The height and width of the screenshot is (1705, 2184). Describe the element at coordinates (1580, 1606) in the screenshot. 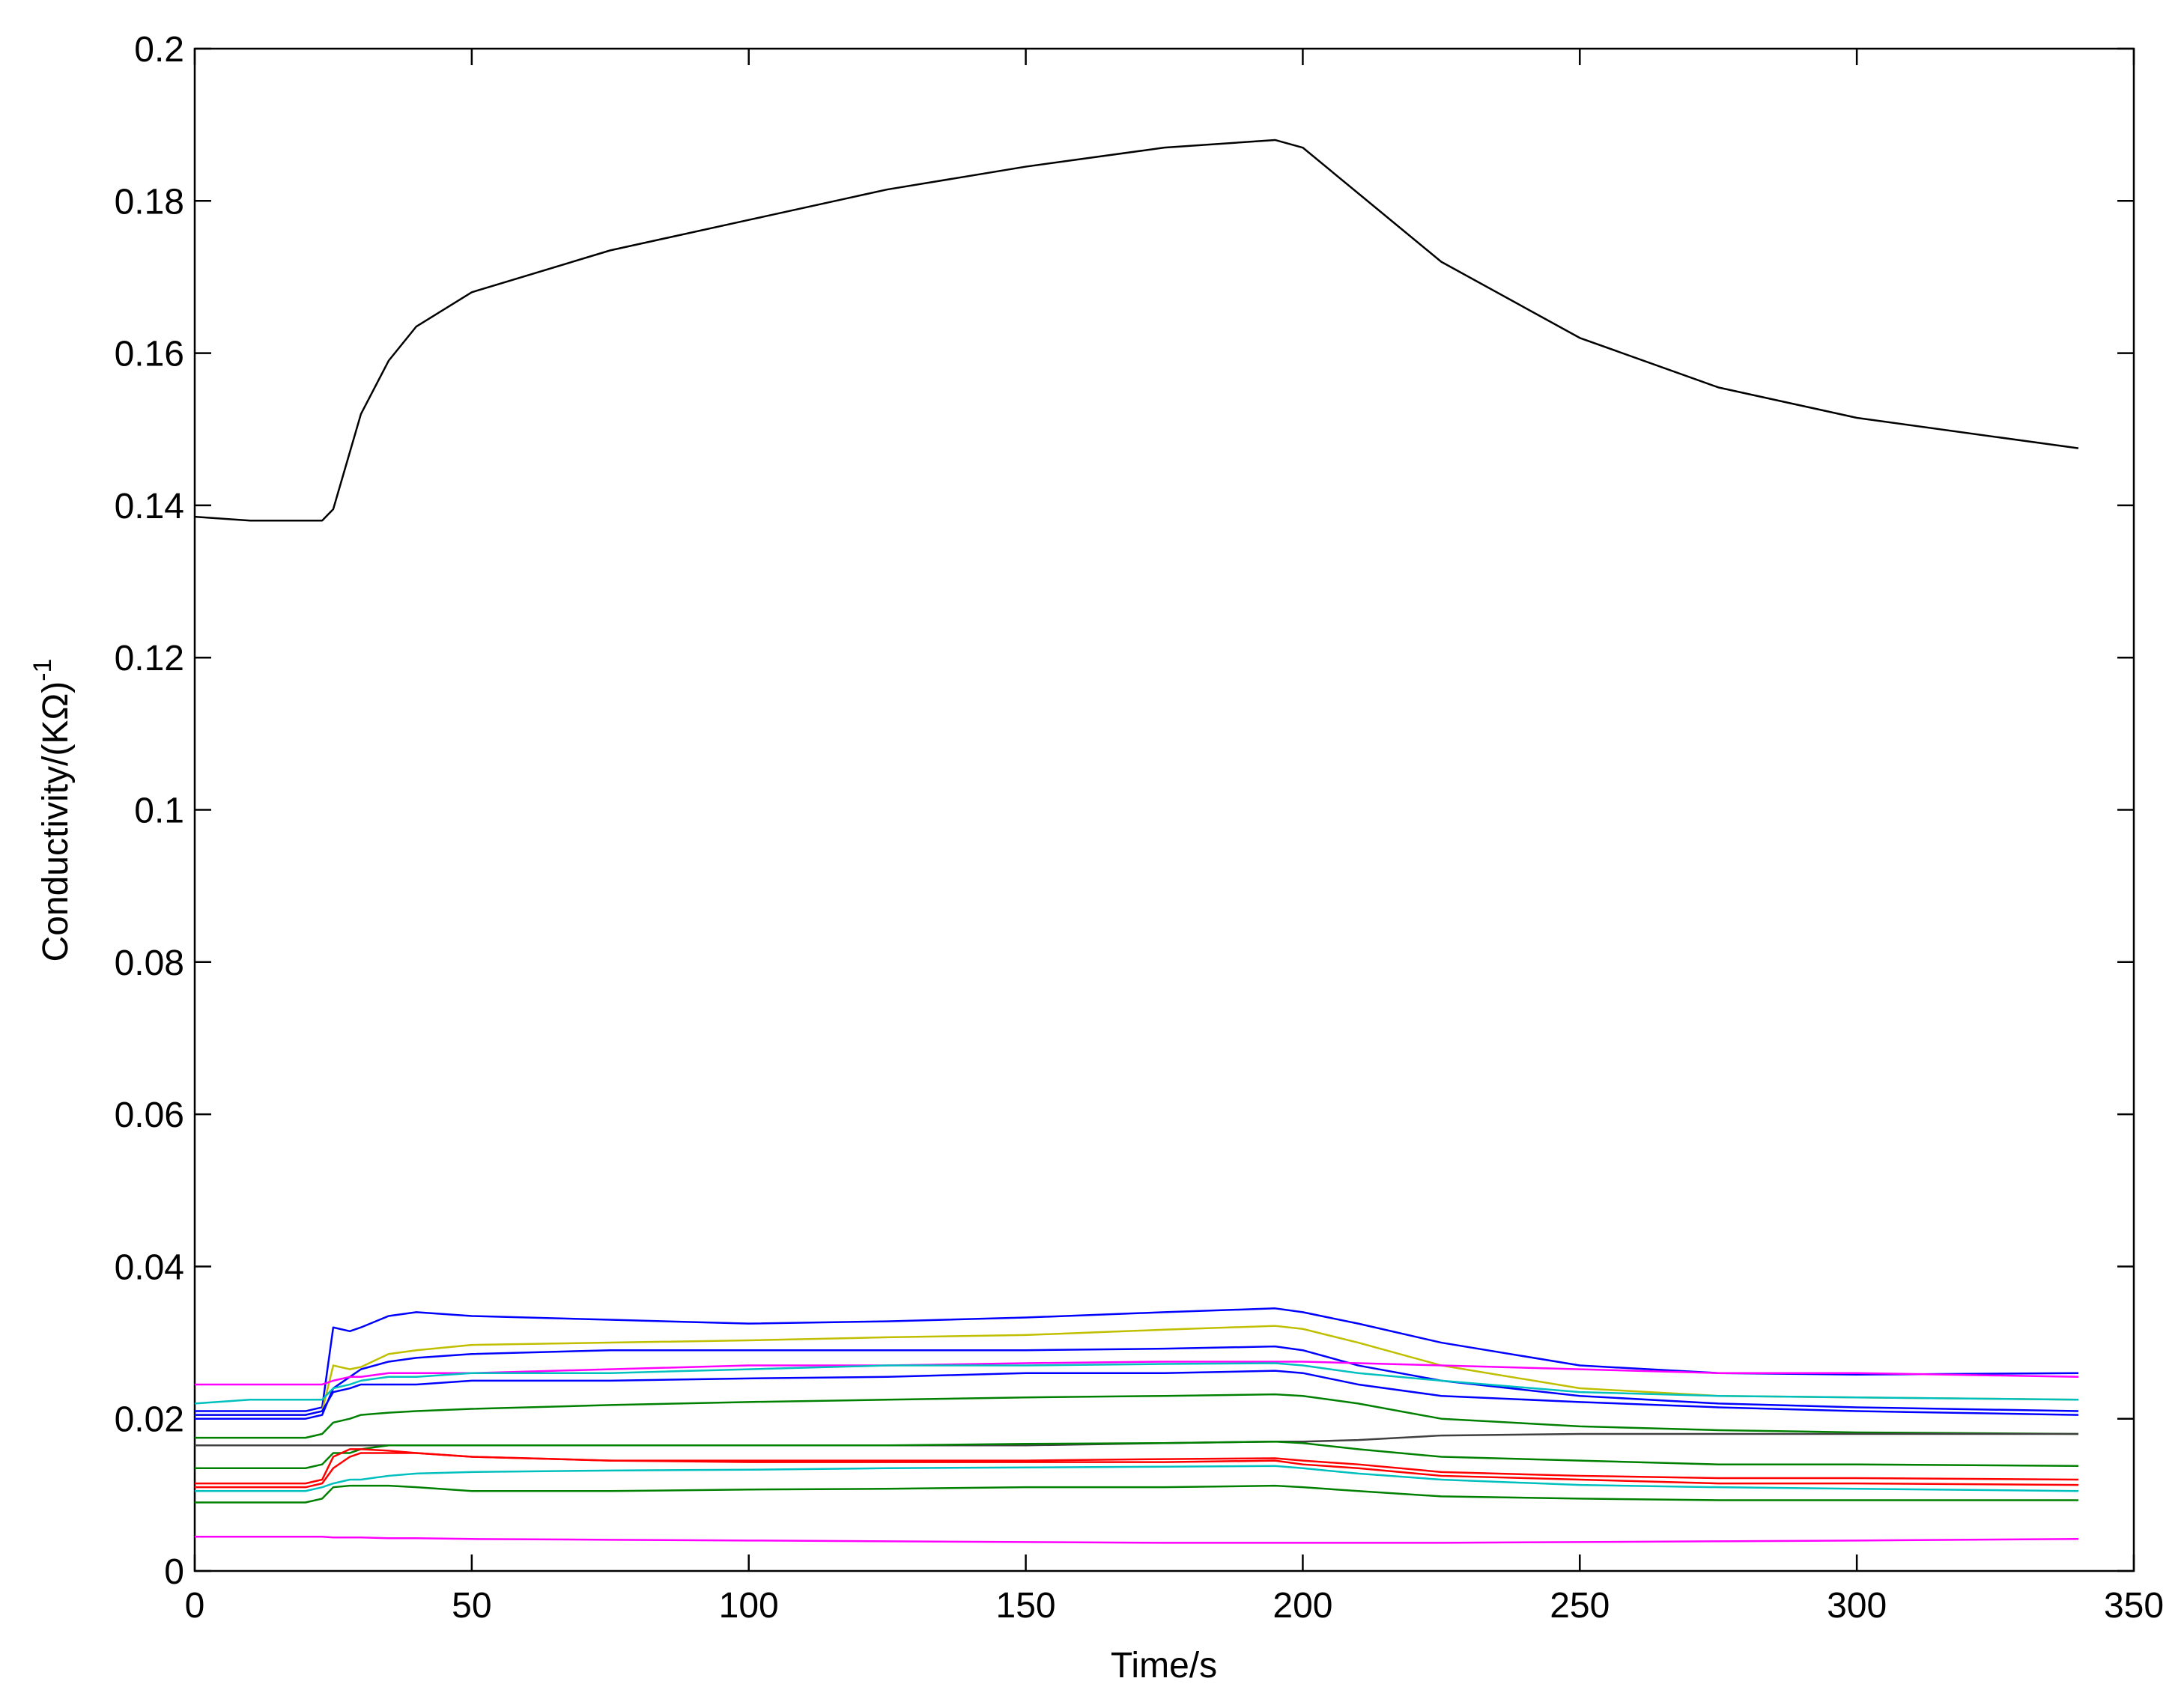

I see `x-tick-label: 250` at that location.